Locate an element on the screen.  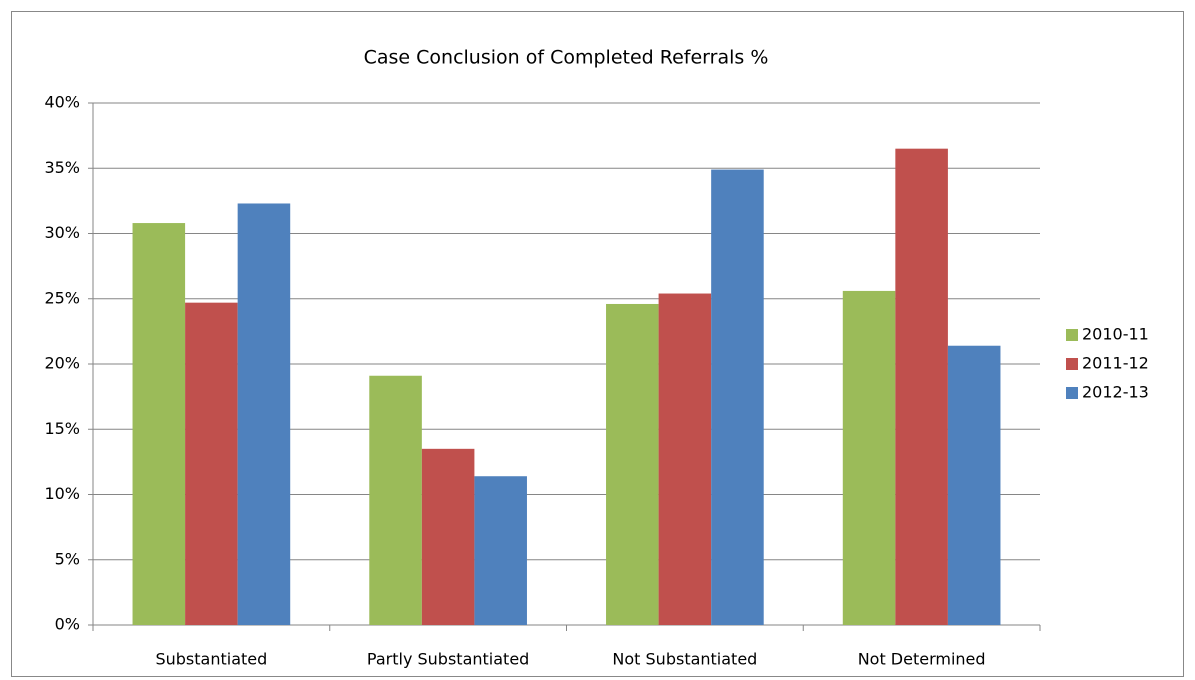
y-tick-label: 40% is located at coordinates (62, 102).